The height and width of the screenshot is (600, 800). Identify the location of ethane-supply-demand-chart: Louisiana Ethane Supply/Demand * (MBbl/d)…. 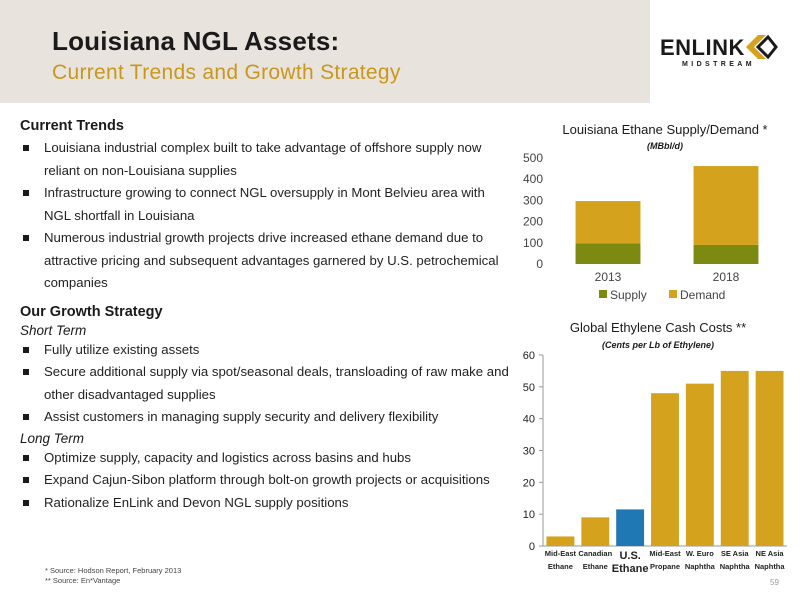
(645, 212).